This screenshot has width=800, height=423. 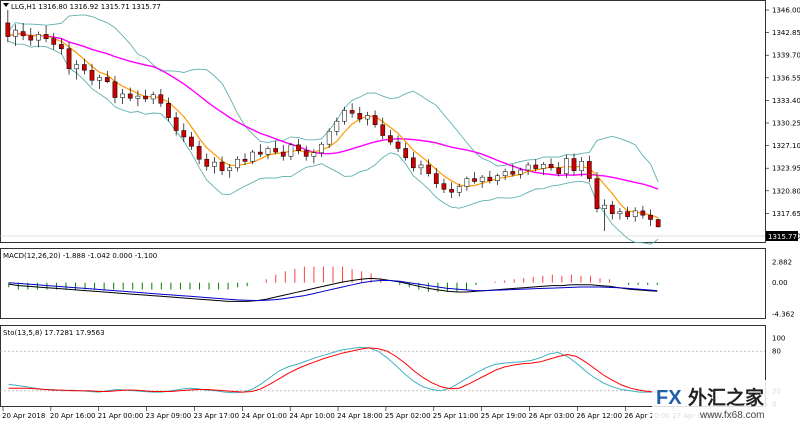 I want to click on price-title: LLG,H1 1316.80 1316.92 1315.71 1315.77, so click(x=86, y=7).